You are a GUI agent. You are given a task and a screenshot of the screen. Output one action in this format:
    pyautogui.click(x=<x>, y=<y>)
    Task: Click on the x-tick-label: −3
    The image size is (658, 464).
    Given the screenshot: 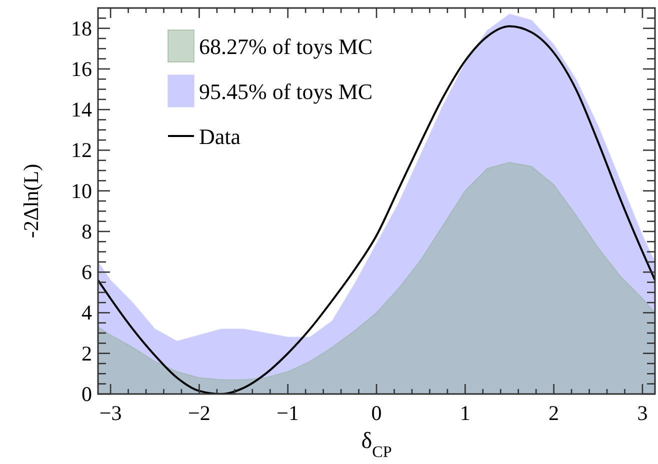 What is the action you would take?
    pyautogui.click(x=110, y=413)
    